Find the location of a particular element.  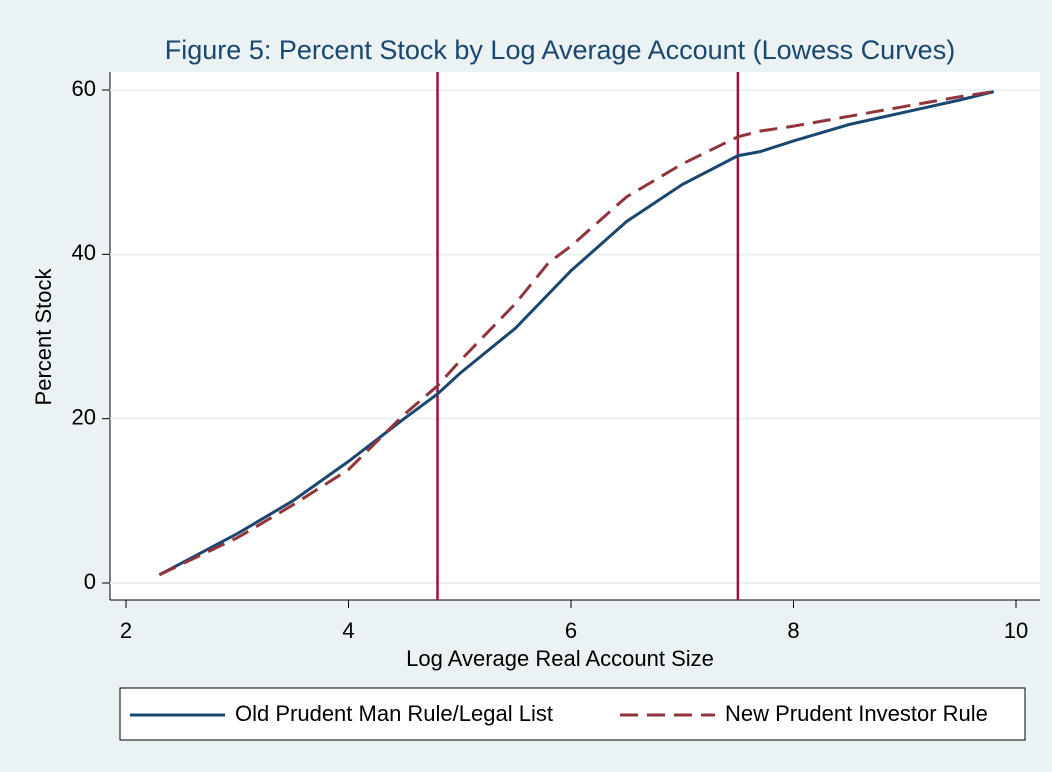

y-tick-label: 60 is located at coordinates (84, 88).